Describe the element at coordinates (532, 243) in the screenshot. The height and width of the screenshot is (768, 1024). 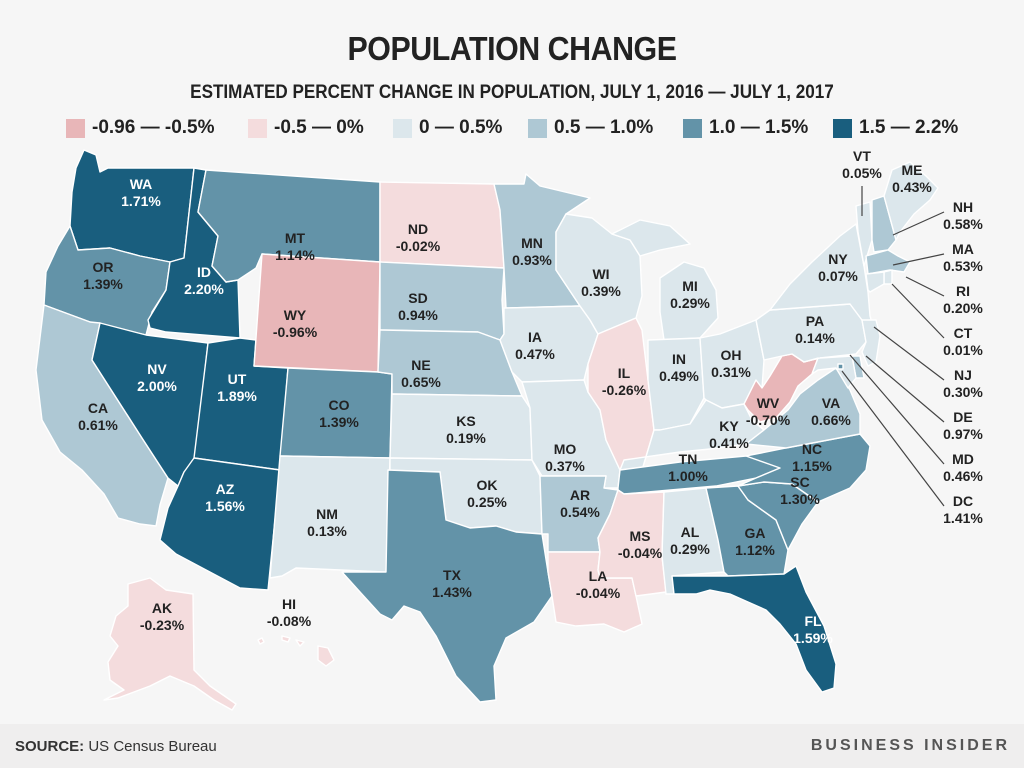
I see `state-label-mn: MN` at that location.